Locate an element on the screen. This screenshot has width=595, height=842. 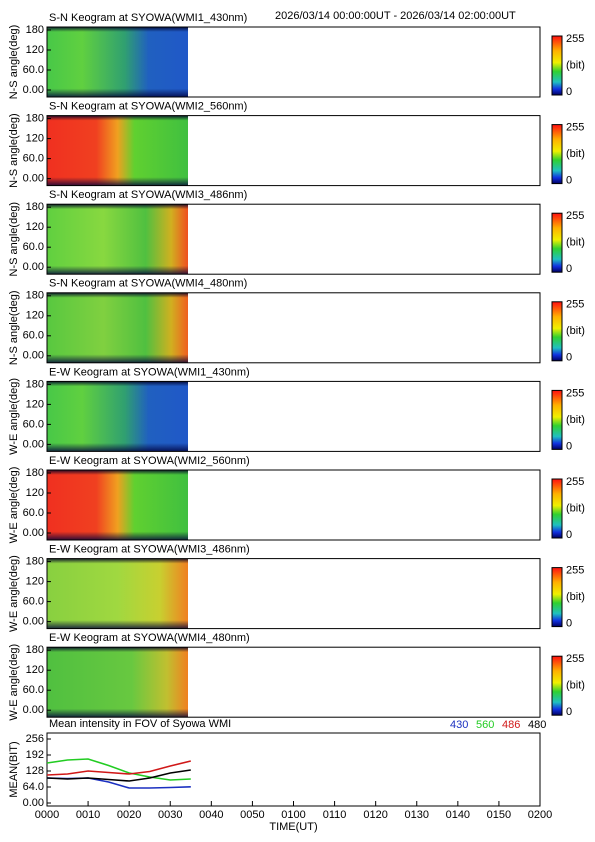
y-axis-label: MEAN(BIT) is located at coordinates (14, 769).